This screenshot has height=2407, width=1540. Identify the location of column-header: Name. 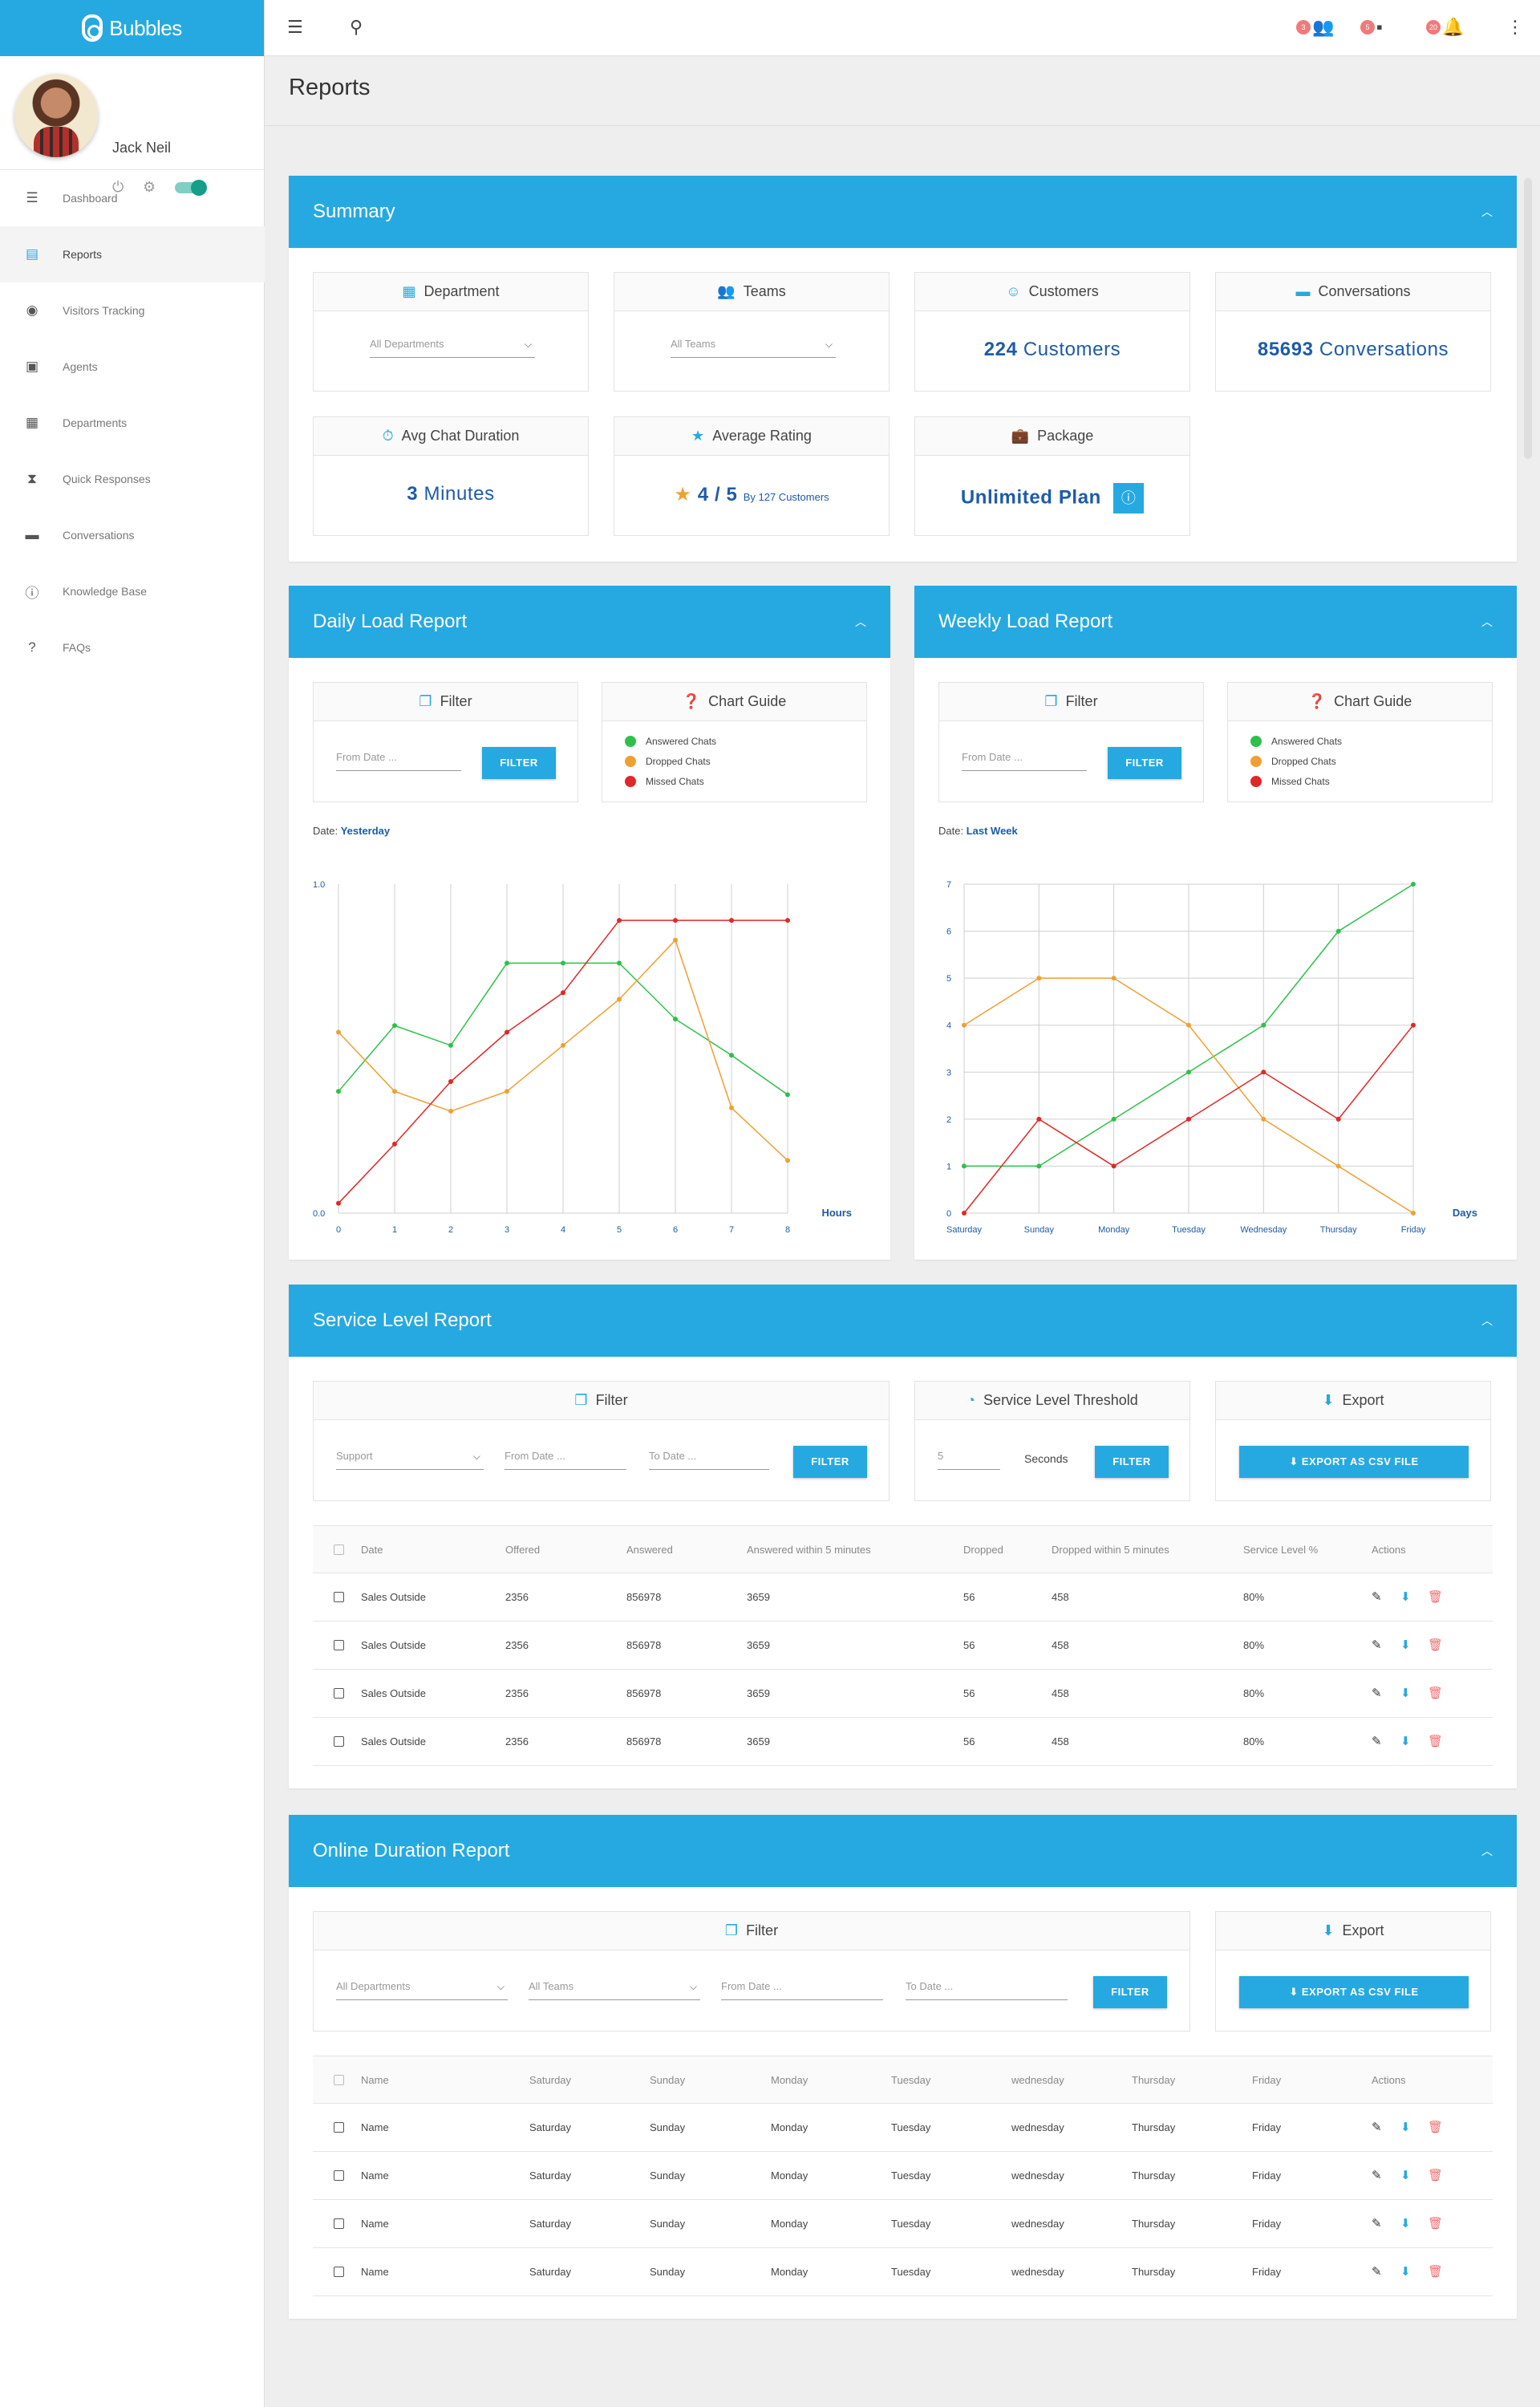
(375, 2080).